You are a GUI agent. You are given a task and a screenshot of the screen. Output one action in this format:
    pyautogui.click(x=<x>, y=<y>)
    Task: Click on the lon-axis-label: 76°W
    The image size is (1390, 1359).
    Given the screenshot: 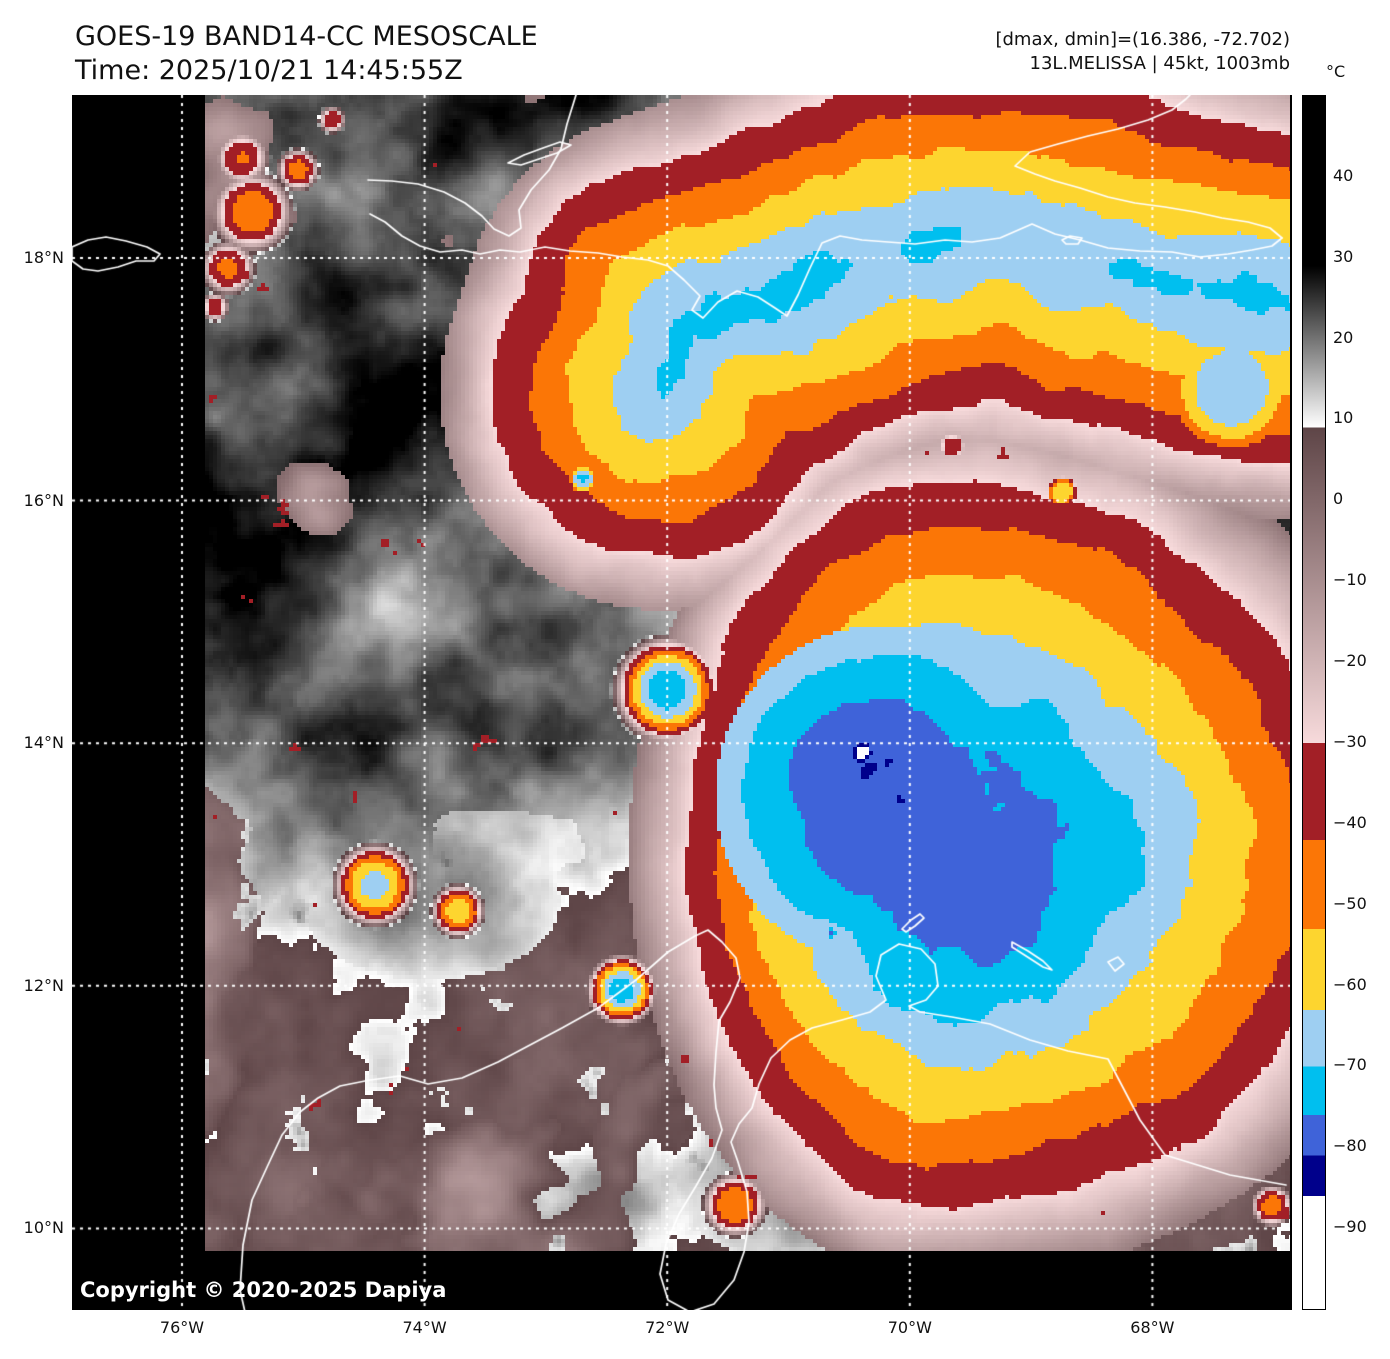 What is the action you would take?
    pyautogui.click(x=182, y=1327)
    